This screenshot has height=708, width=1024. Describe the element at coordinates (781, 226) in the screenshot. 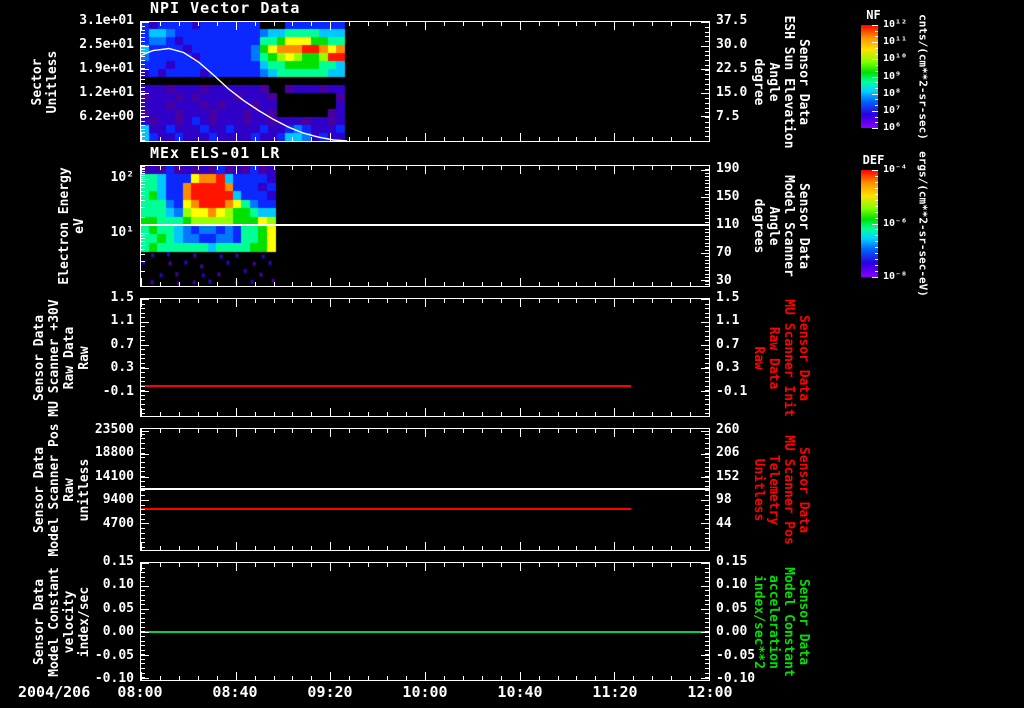

I see `y-axis-label-right-els-text: Sensor Data Model Scanner Angle degrees` at that location.